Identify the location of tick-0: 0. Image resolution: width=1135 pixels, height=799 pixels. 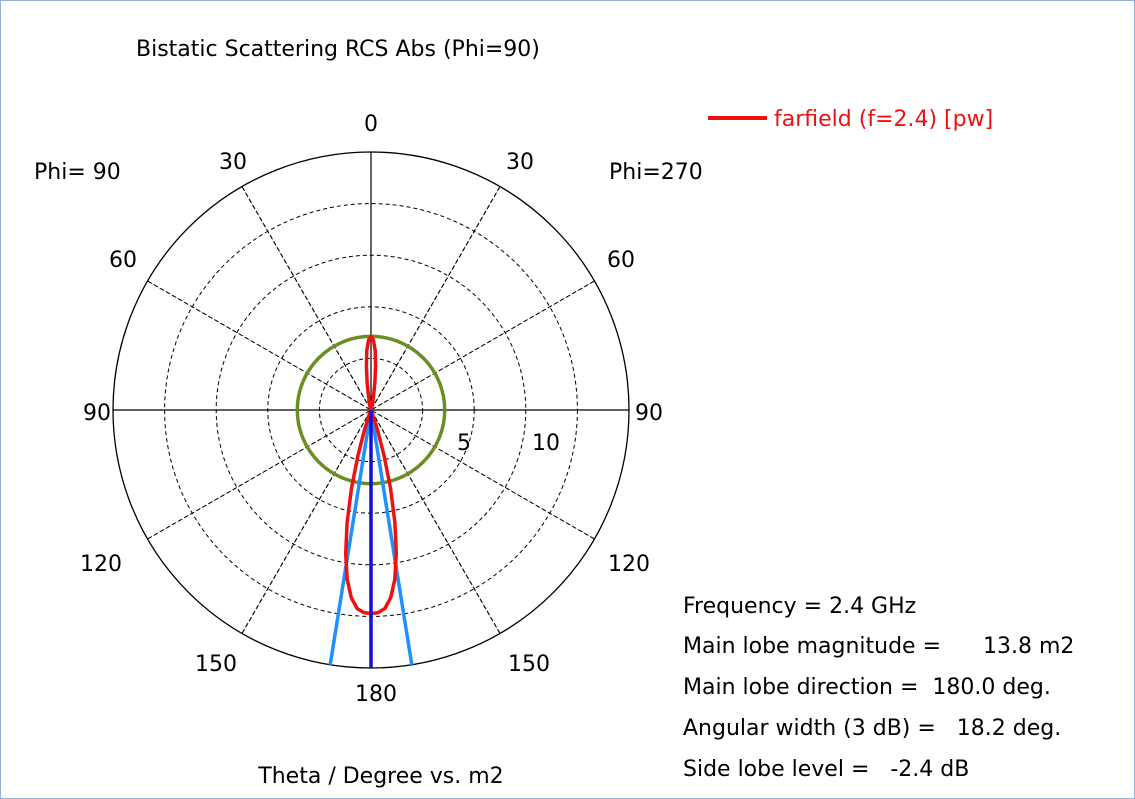
(371, 124).